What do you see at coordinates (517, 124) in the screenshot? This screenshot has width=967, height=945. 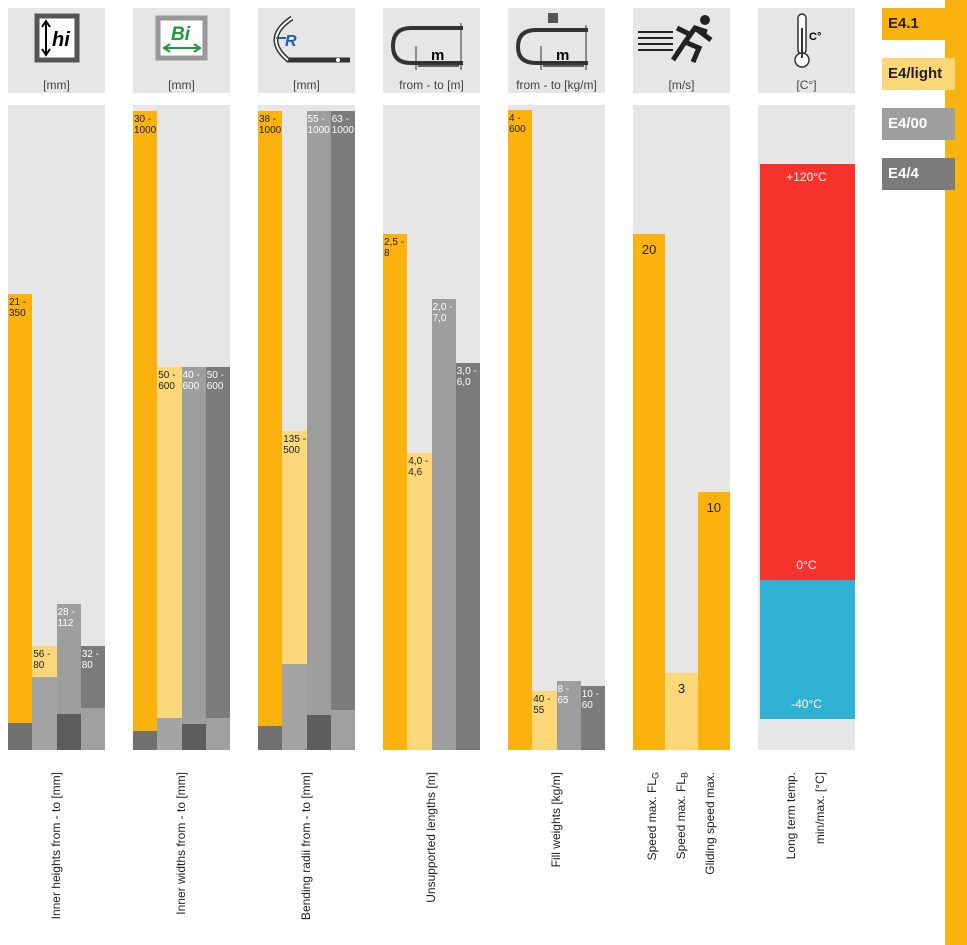 I see `bar-label: 4 - 600` at bounding box center [517, 124].